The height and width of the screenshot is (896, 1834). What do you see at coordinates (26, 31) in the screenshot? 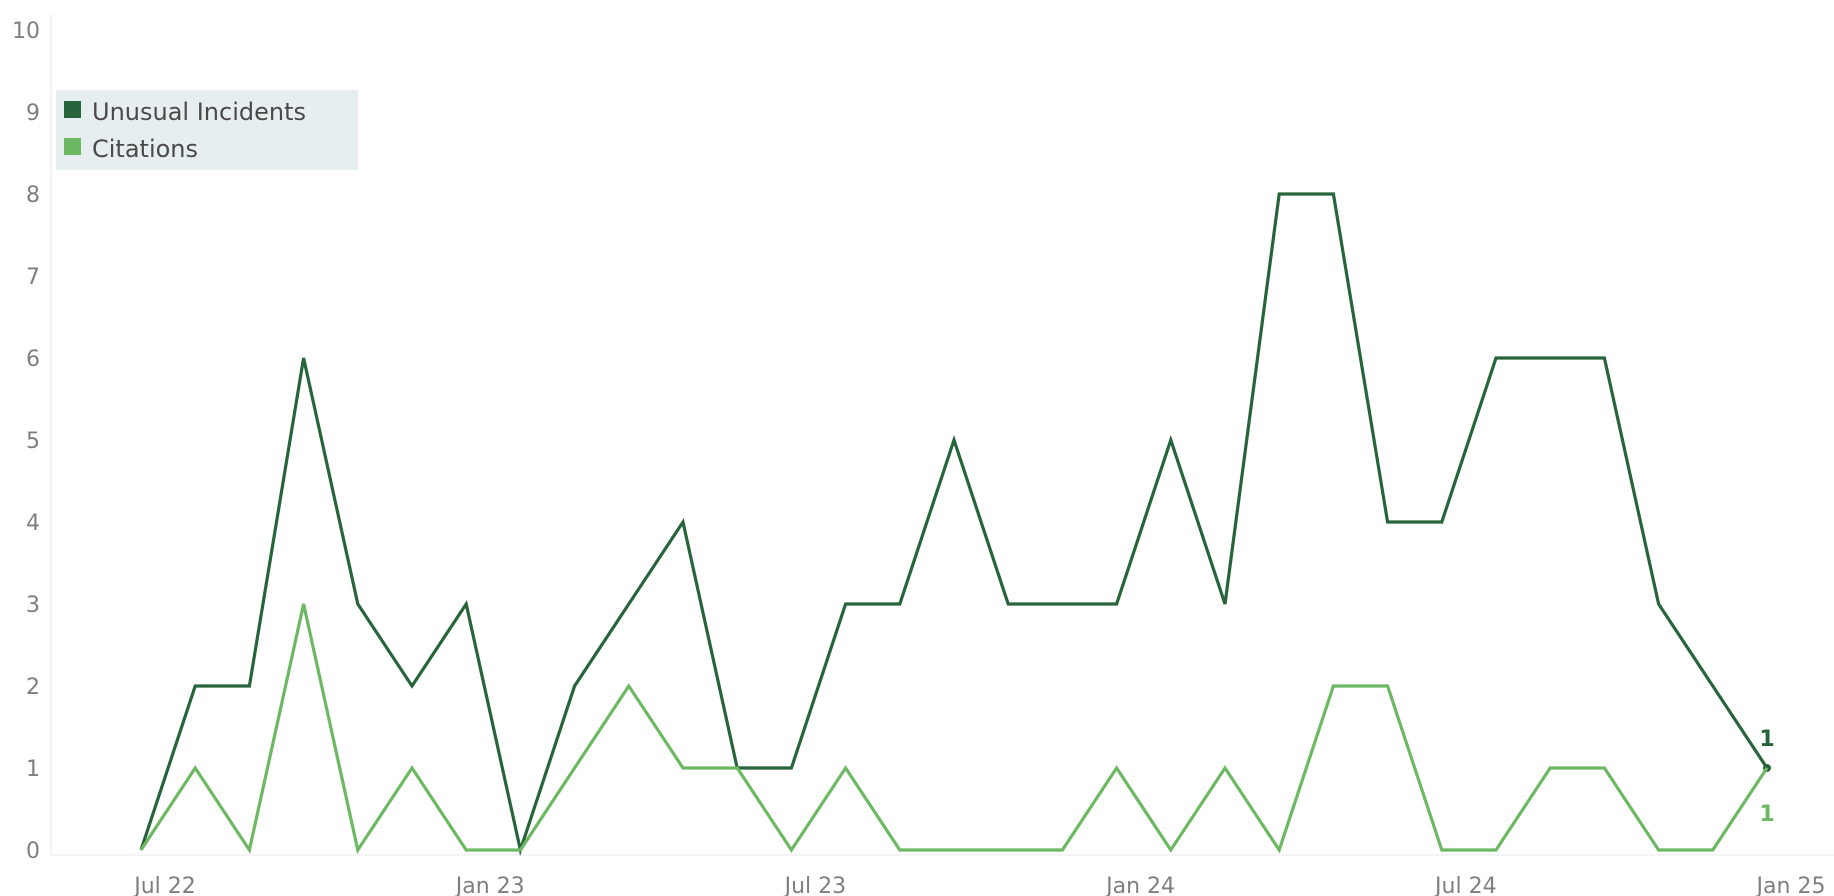
I see `y-tick-label: 10` at bounding box center [26, 31].